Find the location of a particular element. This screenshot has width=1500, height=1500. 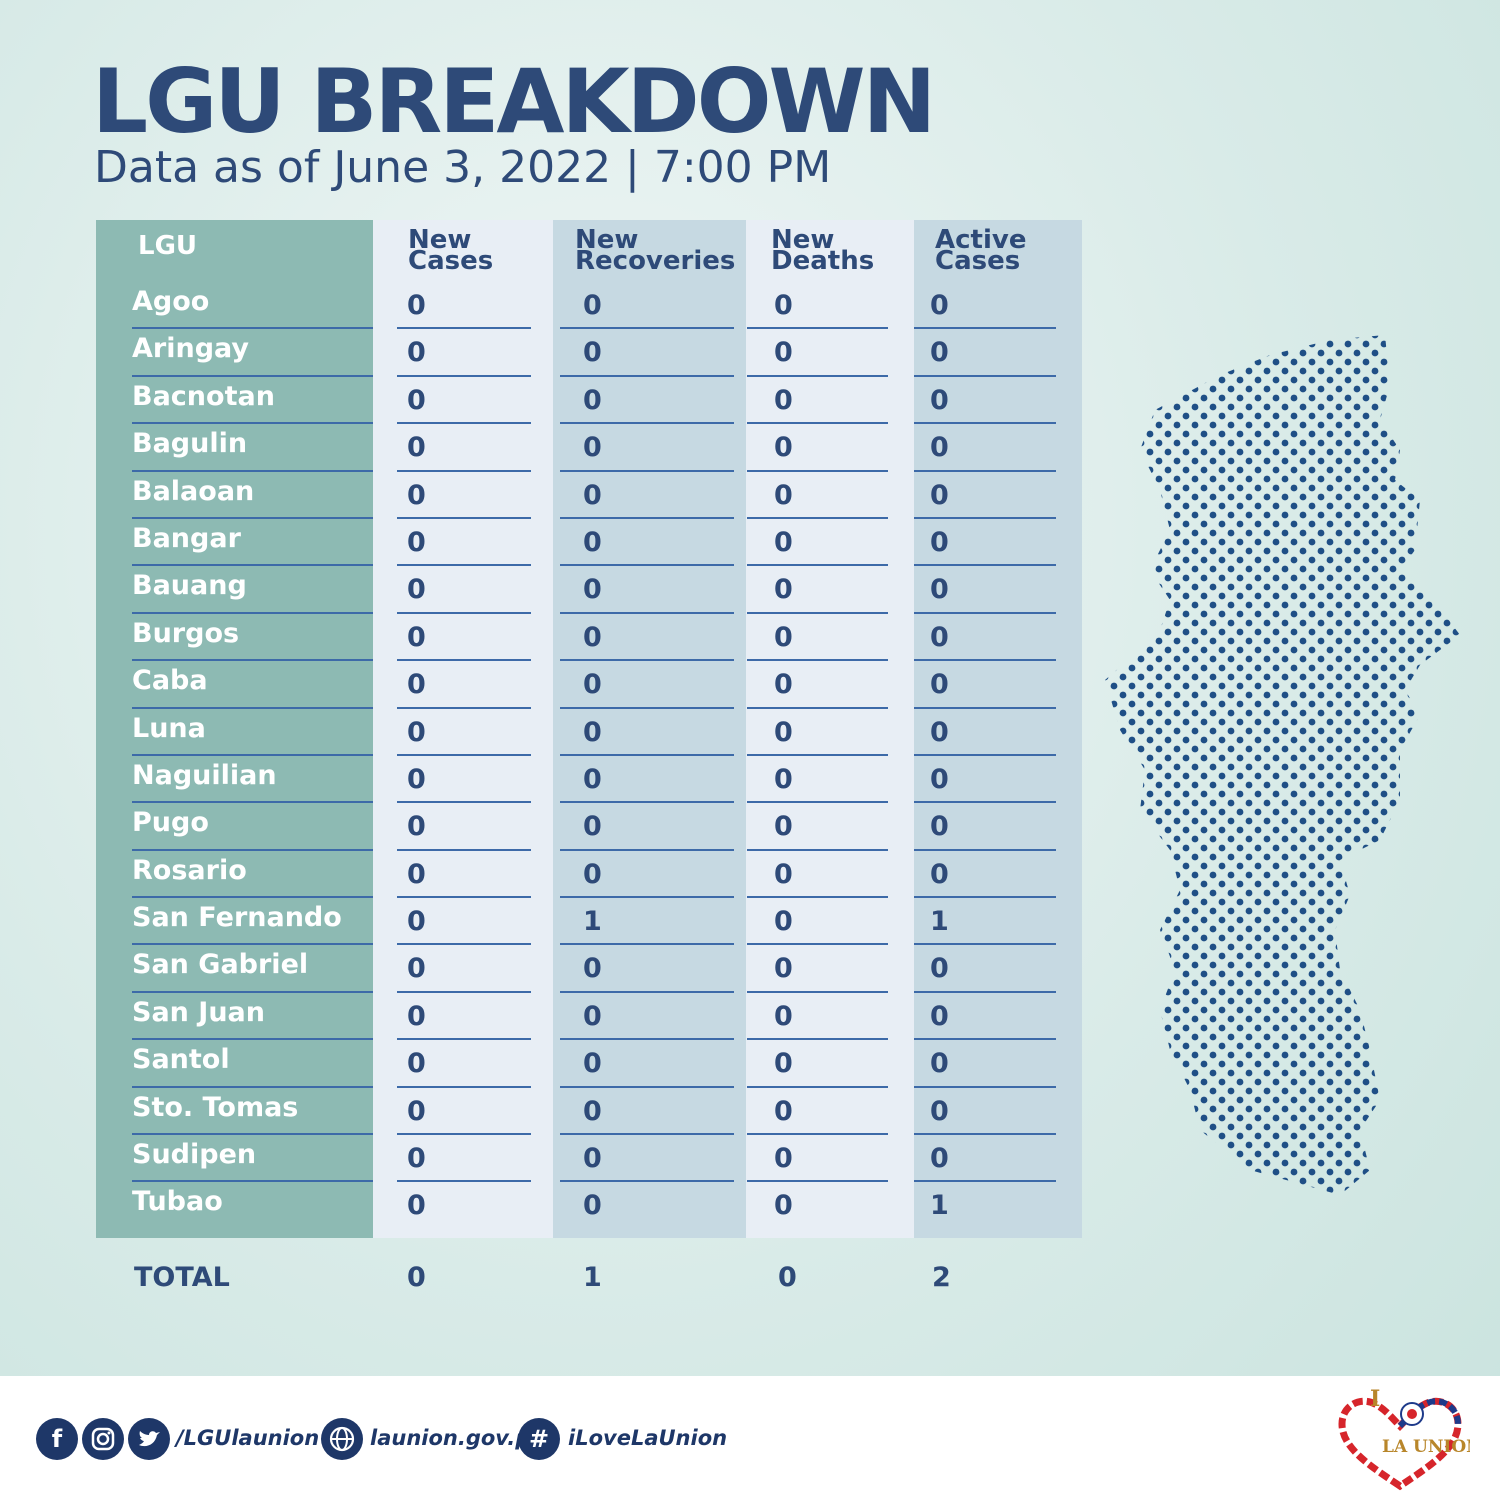

instagram-icon is located at coordinates (103, 1439).